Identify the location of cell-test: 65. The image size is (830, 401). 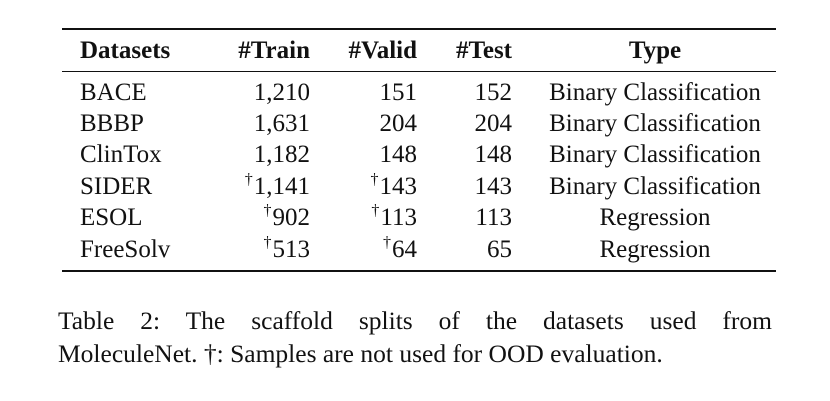
(464, 252).